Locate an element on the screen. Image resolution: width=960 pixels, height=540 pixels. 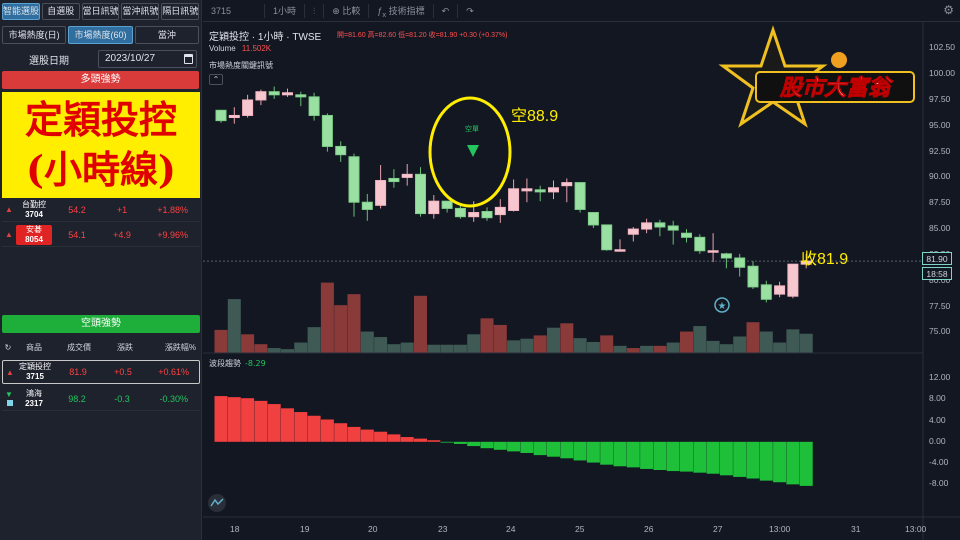
table-row: ▲ 定穎投控 3715 81.9 +0.5 +0.61% is located at coordinates (101, 372).